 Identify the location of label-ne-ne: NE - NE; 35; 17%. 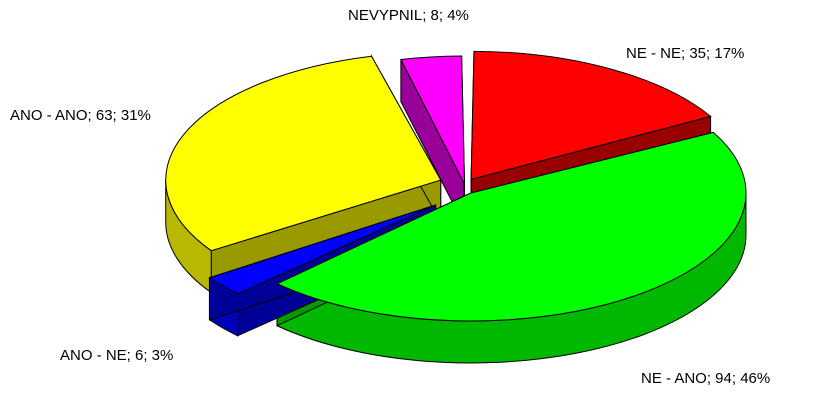
(685, 53).